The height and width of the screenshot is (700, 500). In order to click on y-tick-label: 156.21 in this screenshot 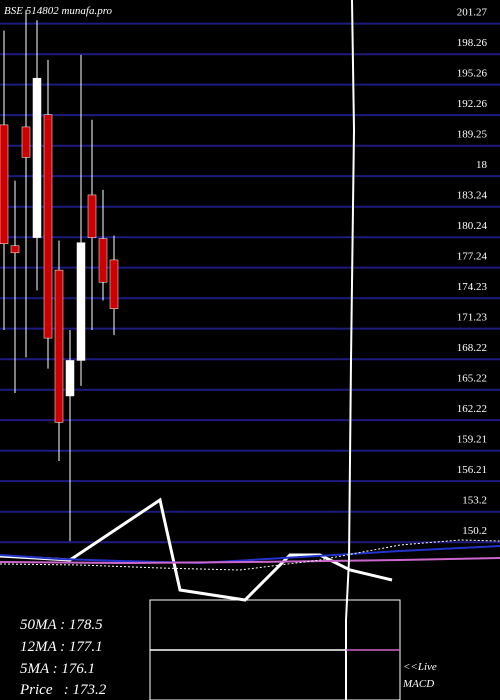, I will do `click(472, 470)`.